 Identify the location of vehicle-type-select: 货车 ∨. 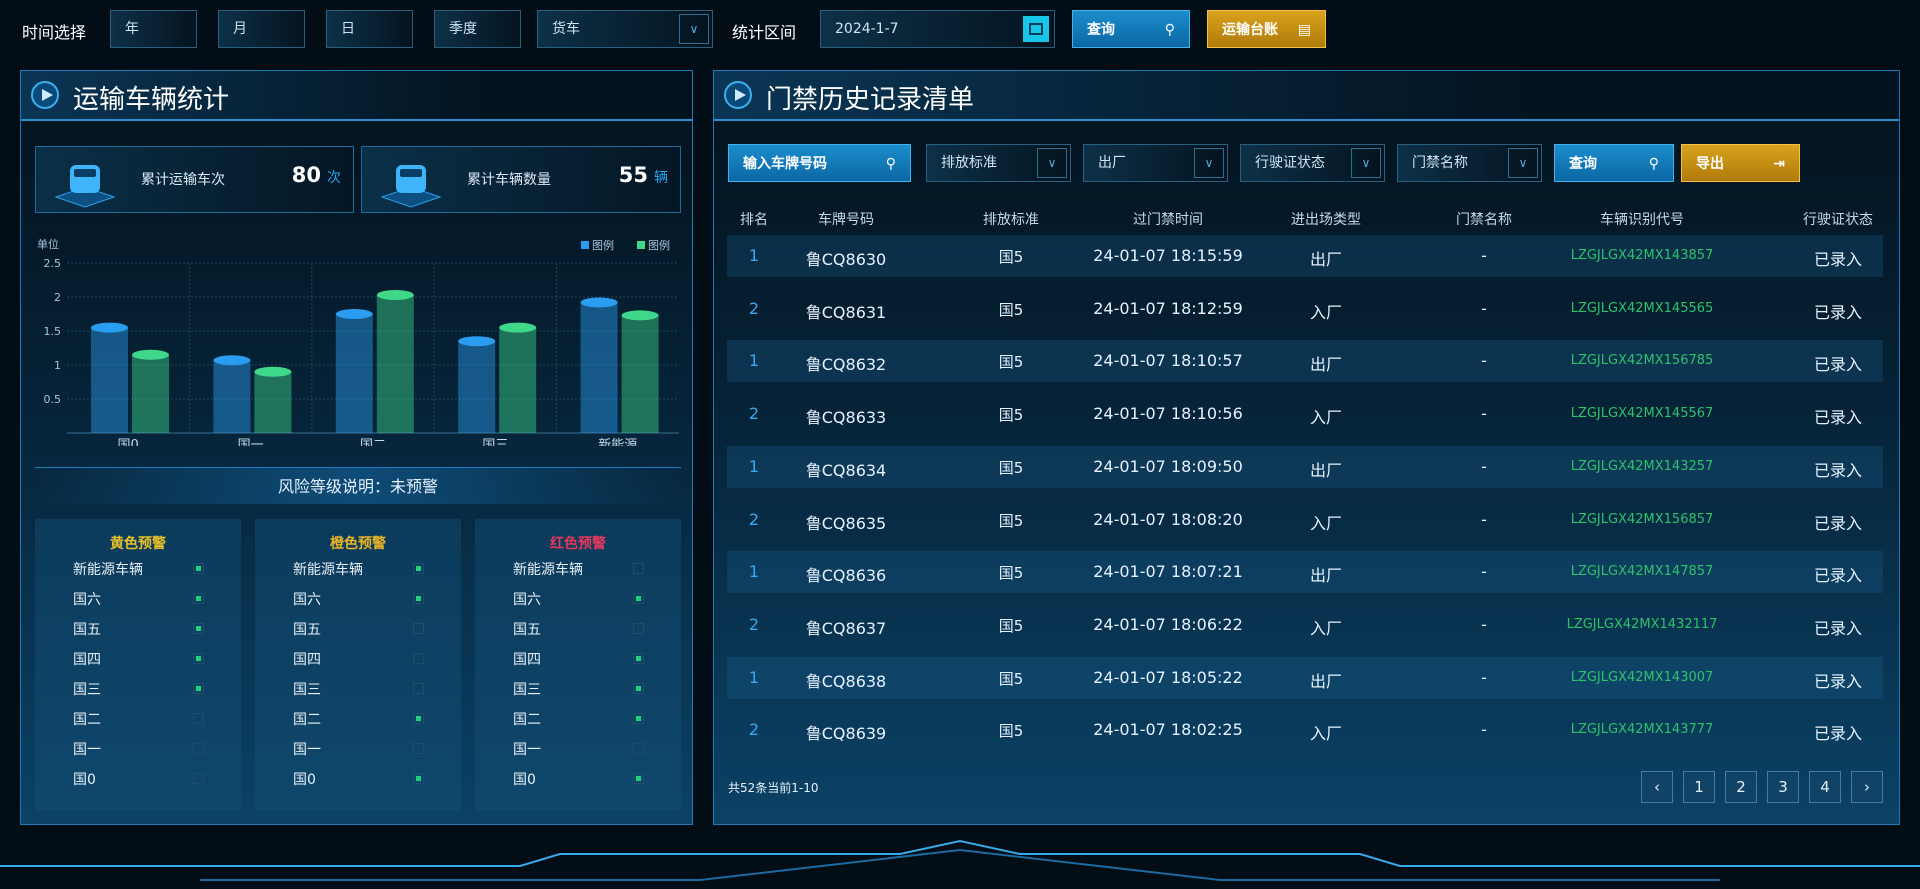
(625, 29).